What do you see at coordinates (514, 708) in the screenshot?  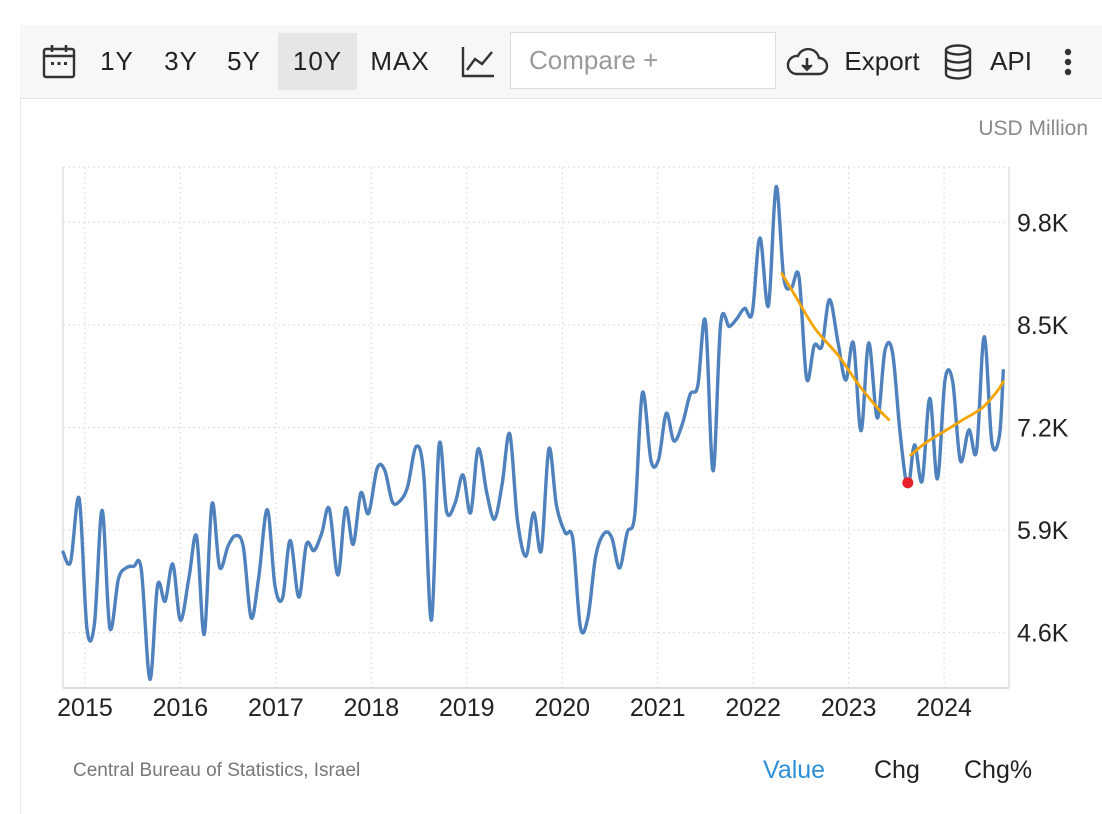 I see `x-axis-ticks: 2015 2016 2017 2018 2019 2020 2021 2022 2023 2024` at bounding box center [514, 708].